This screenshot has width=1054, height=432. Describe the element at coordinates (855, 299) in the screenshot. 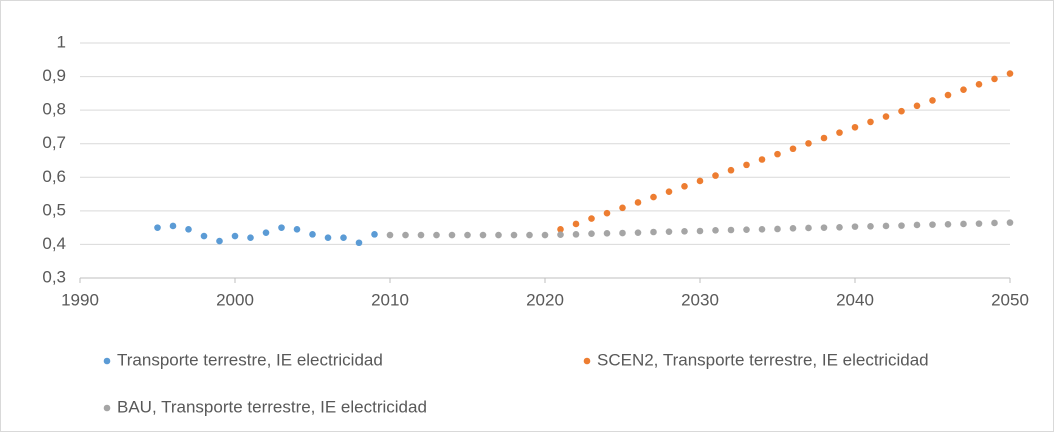

I see `x-tick-label: 2040` at that location.